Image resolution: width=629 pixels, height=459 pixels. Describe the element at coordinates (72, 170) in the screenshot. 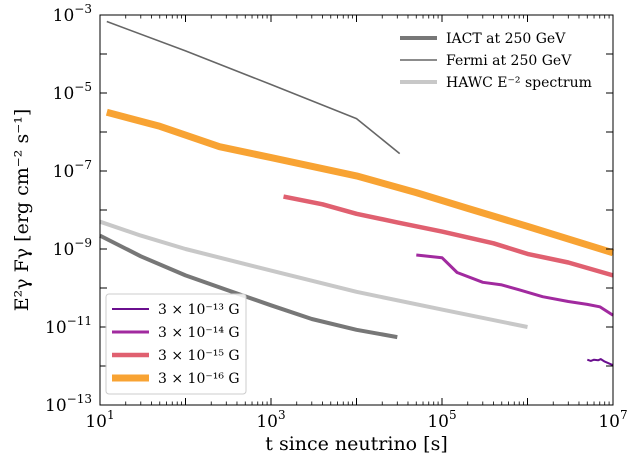

I see `y-tick-label: 10⁻⁷` at that location.